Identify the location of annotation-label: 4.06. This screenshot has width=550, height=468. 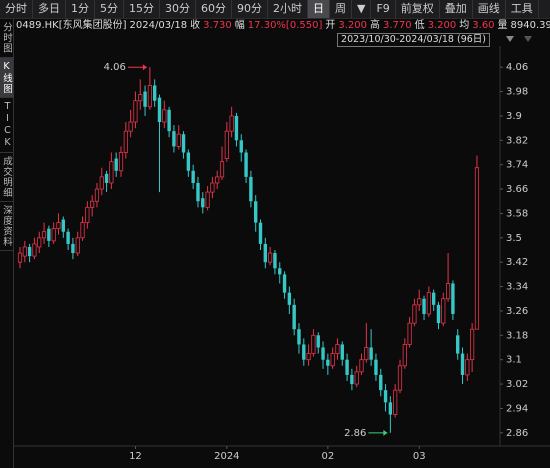
(115, 67).